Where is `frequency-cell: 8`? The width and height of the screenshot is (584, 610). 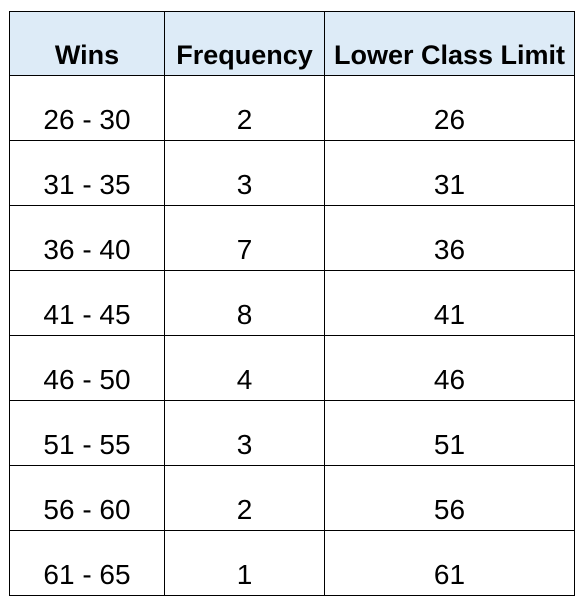
frequency-cell: 8 is located at coordinates (244, 303).